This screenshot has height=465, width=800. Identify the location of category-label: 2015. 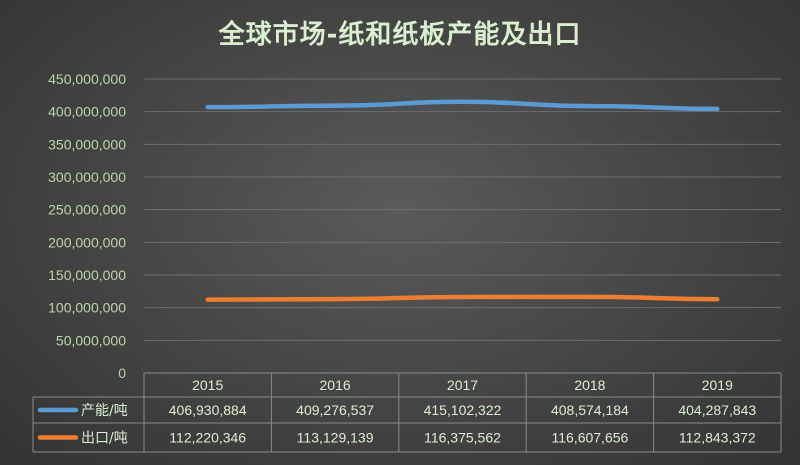
(207, 385).